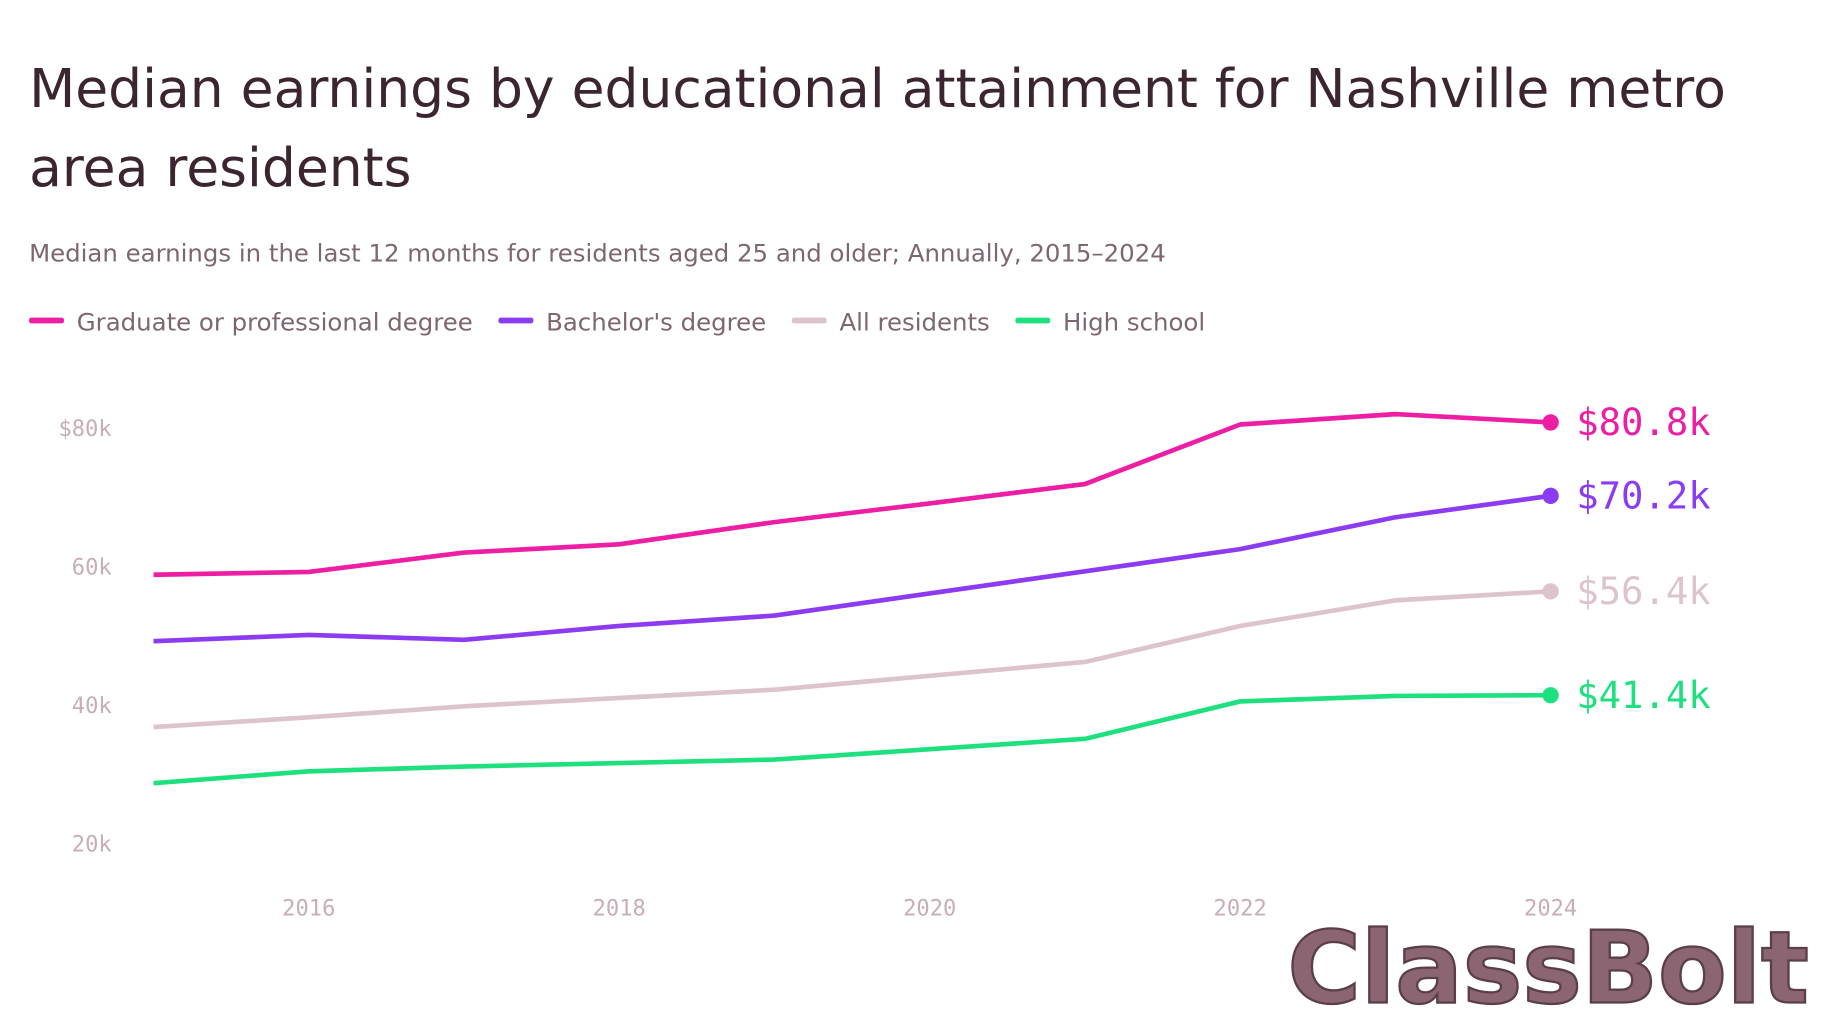 The height and width of the screenshot is (1026, 1824). I want to click on x-tick-label: 2024, so click(1550, 908).